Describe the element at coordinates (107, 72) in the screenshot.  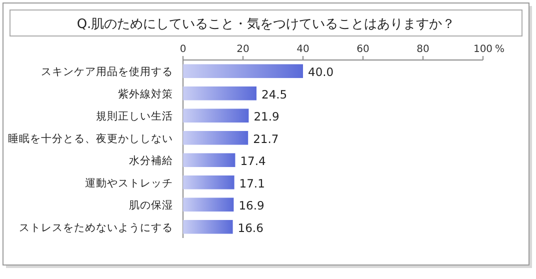
I see `y-tick-label: スキンケア用品を使用する` at that location.